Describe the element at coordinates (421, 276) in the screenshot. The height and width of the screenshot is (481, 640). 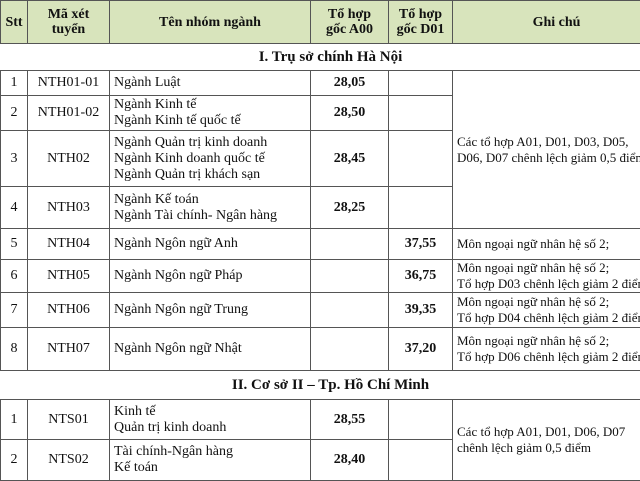
I see `d01-score-cell: 36,75` at that location.